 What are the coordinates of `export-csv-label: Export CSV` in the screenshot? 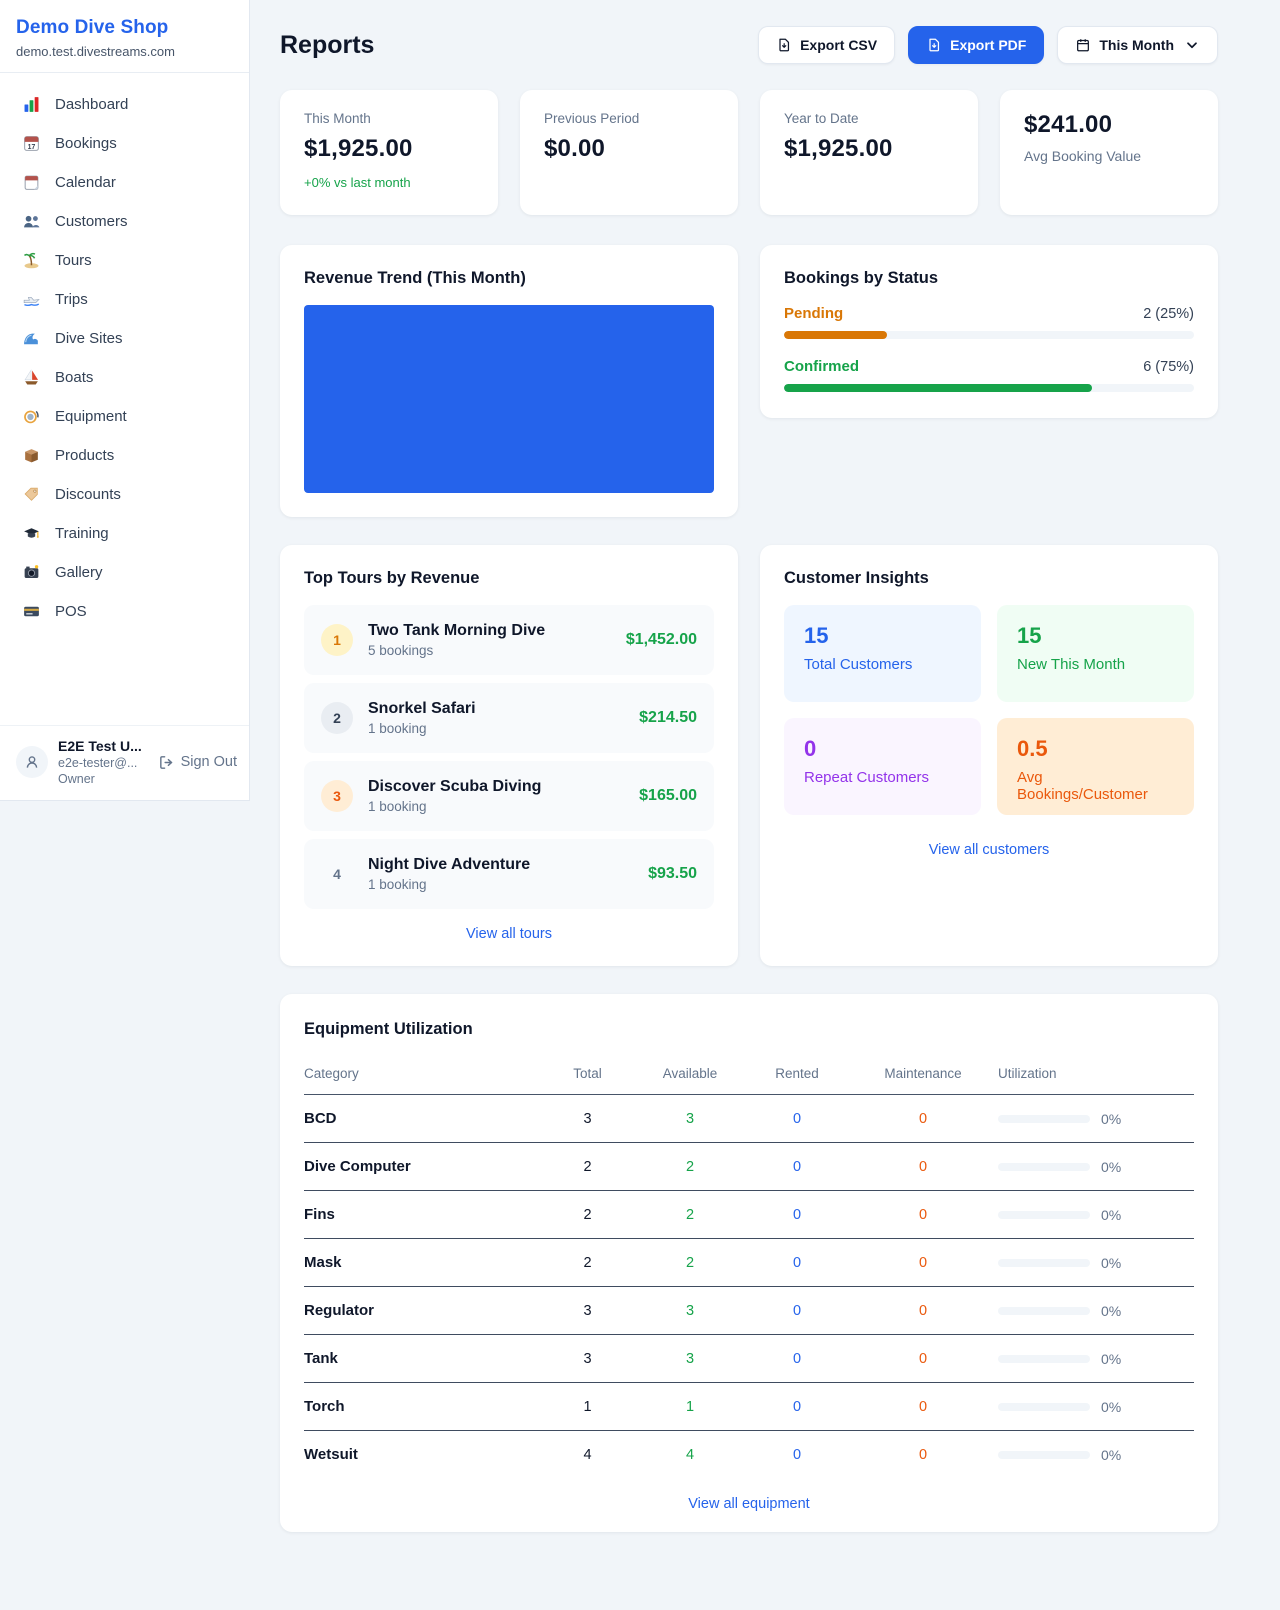 It's located at (839, 45).